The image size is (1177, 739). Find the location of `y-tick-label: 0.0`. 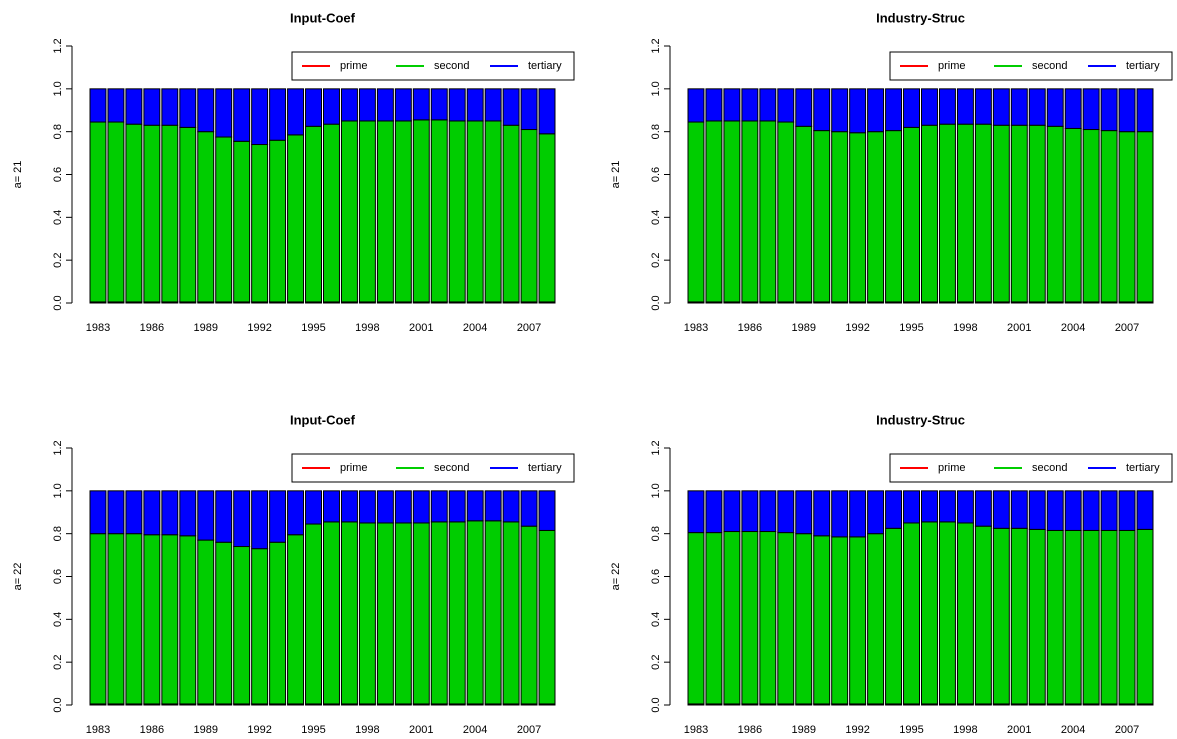

y-tick-label: 0.0 is located at coordinates (656, 302).